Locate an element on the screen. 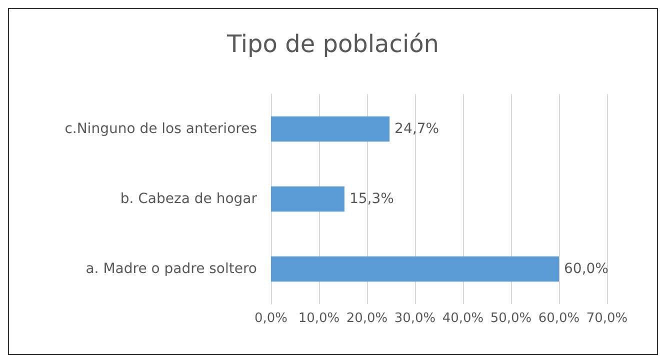  x-tick-label: 30,0% is located at coordinates (415, 318).